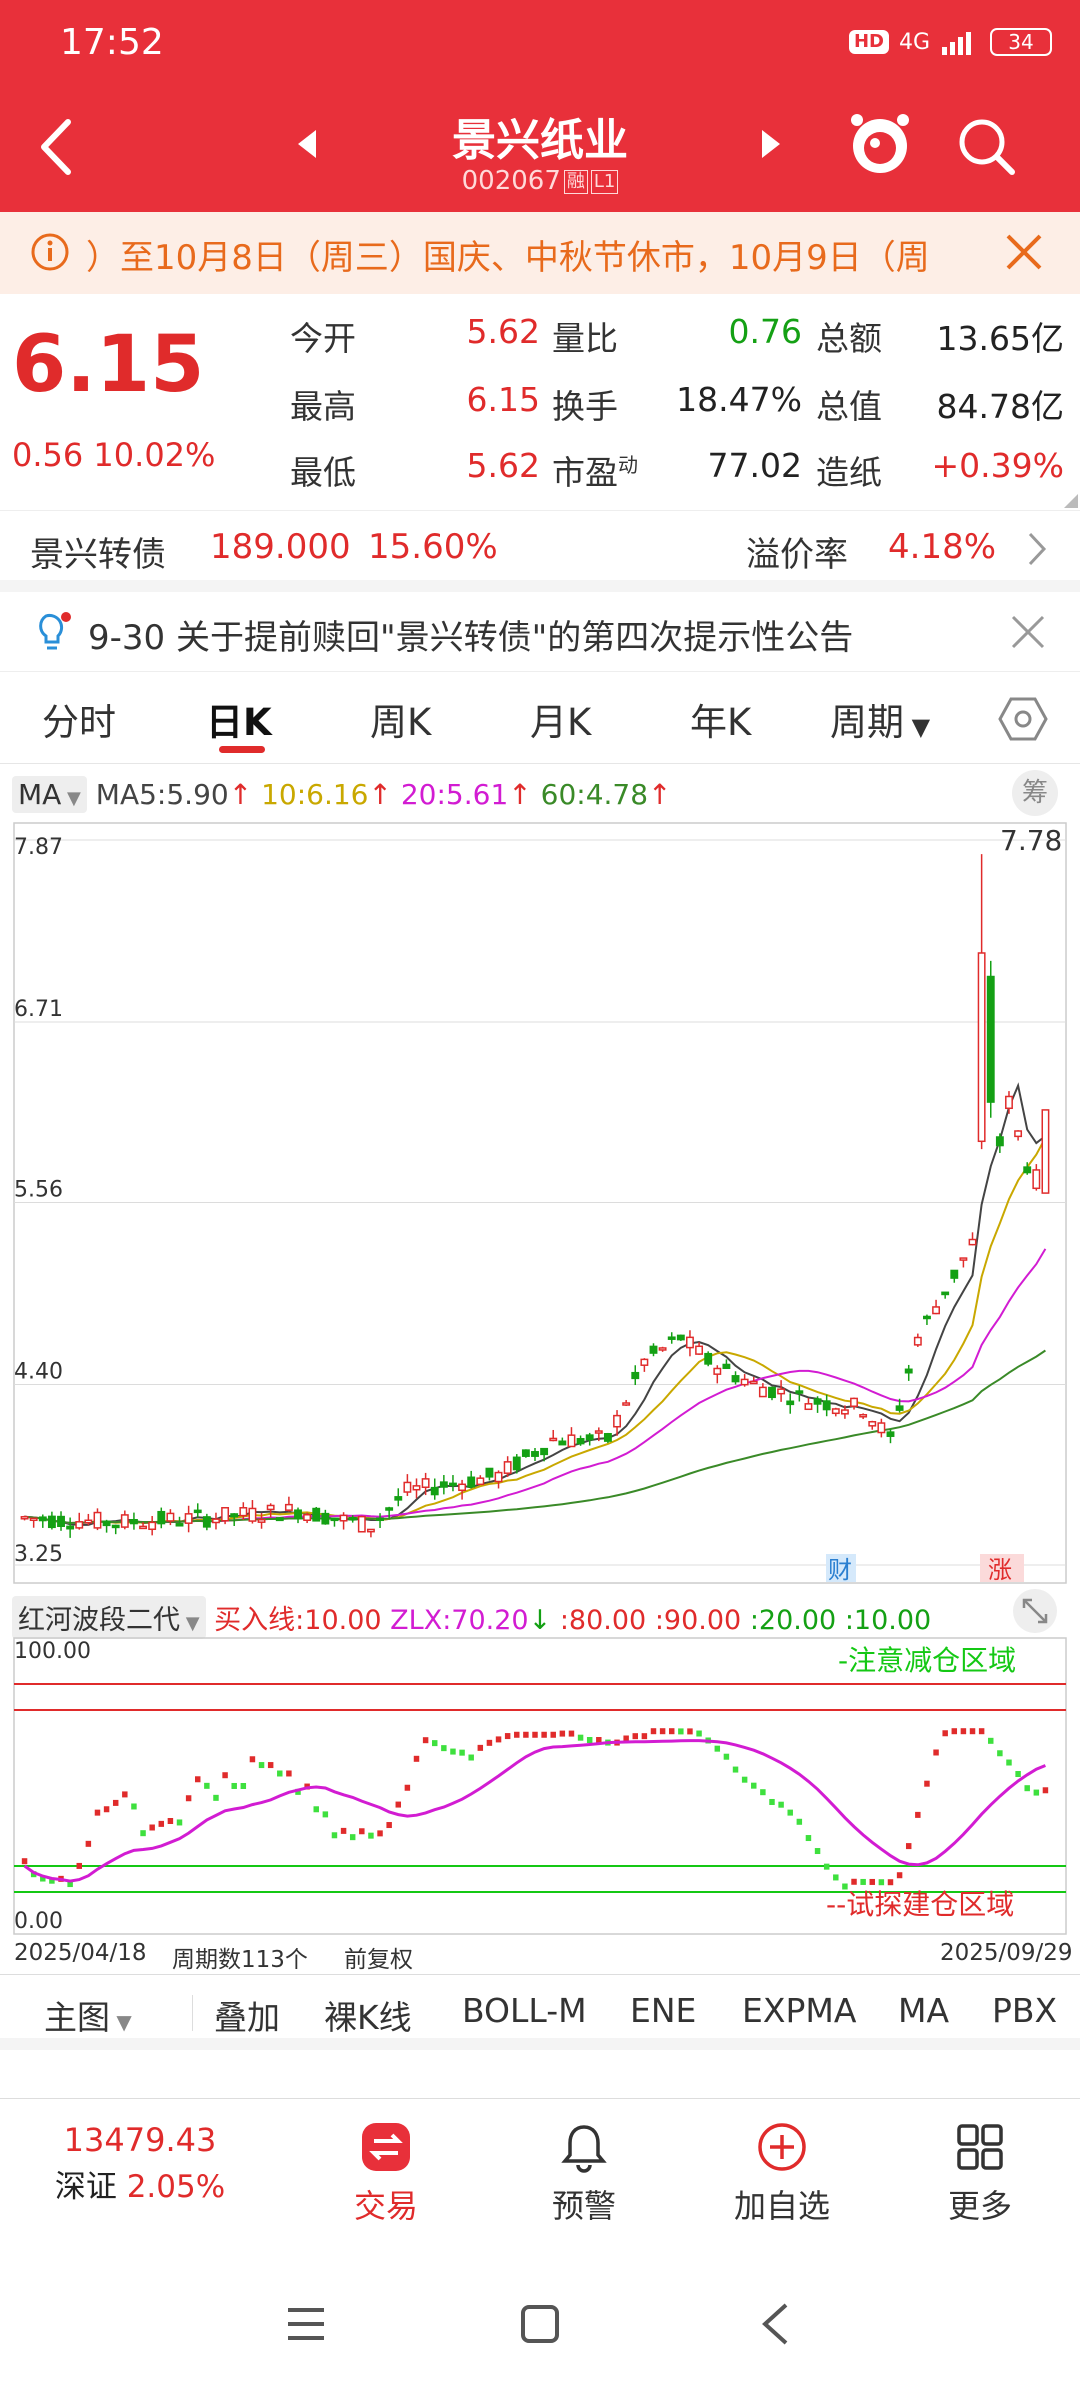 Image resolution: width=1080 pixels, height=2400 pixels. I want to click on home-icon, so click(540, 2324).